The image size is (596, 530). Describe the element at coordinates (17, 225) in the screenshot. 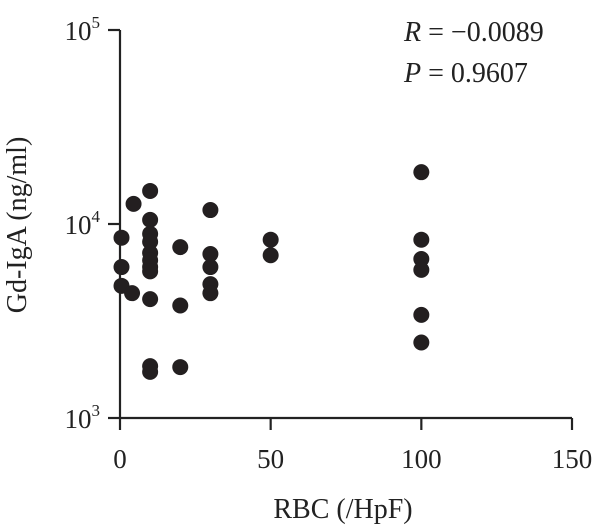

I see `y-axis-title: Gd-IgA (ng/ml)` at that location.